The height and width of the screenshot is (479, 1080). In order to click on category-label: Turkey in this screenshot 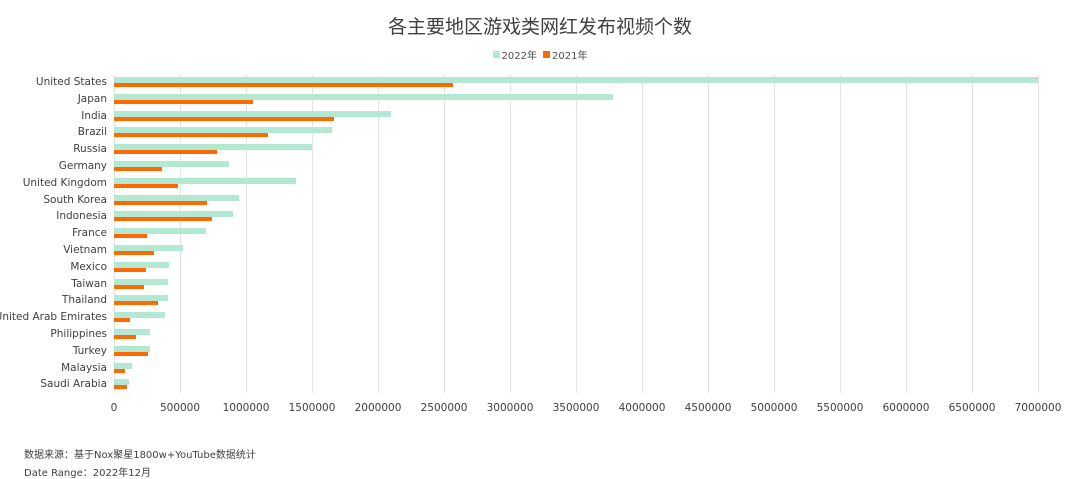, I will do `click(89, 350)`.